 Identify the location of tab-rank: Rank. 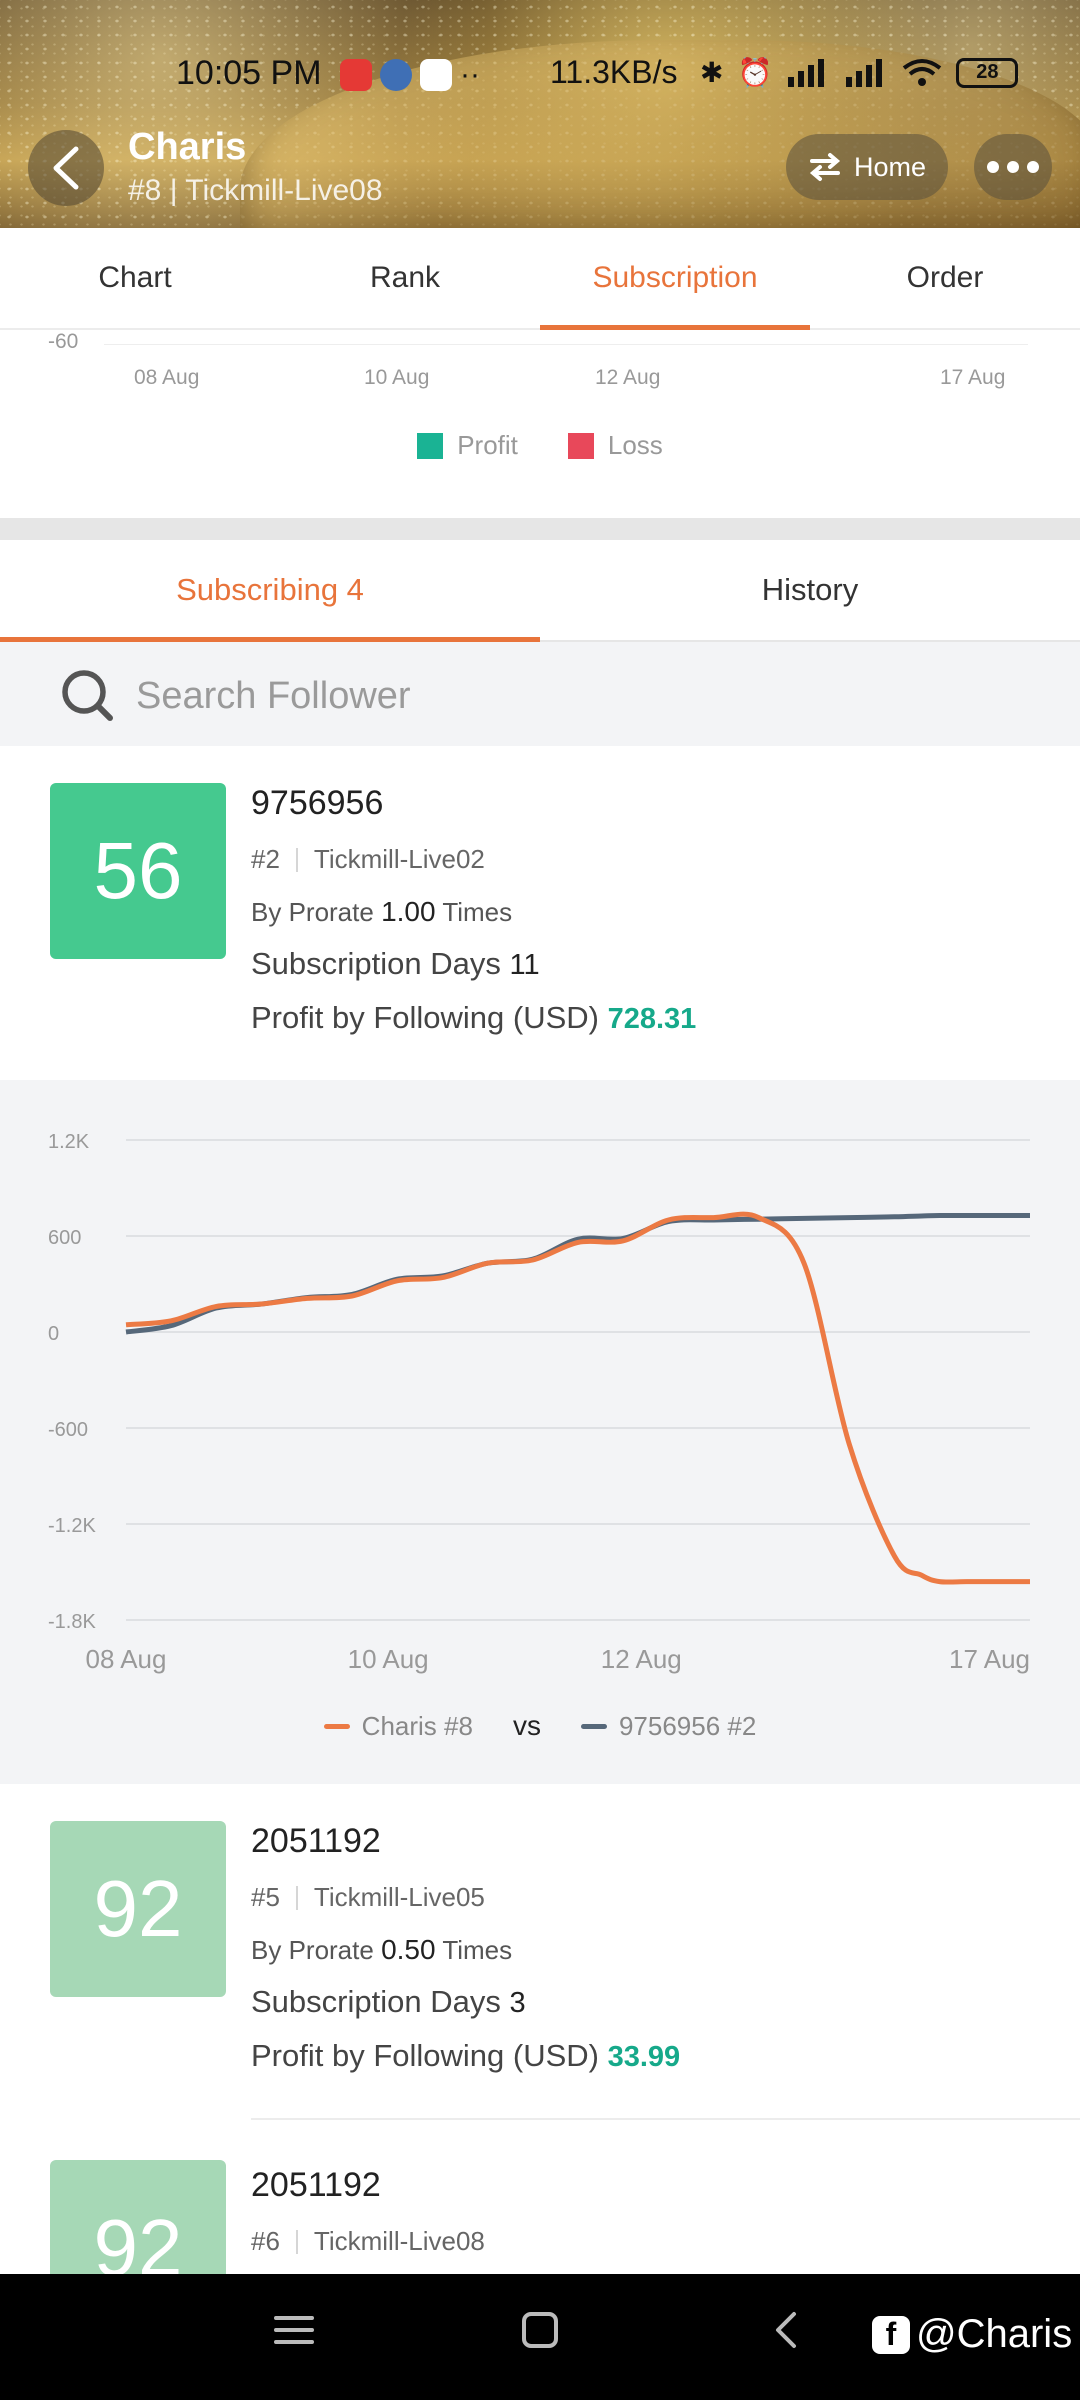
(405, 277).